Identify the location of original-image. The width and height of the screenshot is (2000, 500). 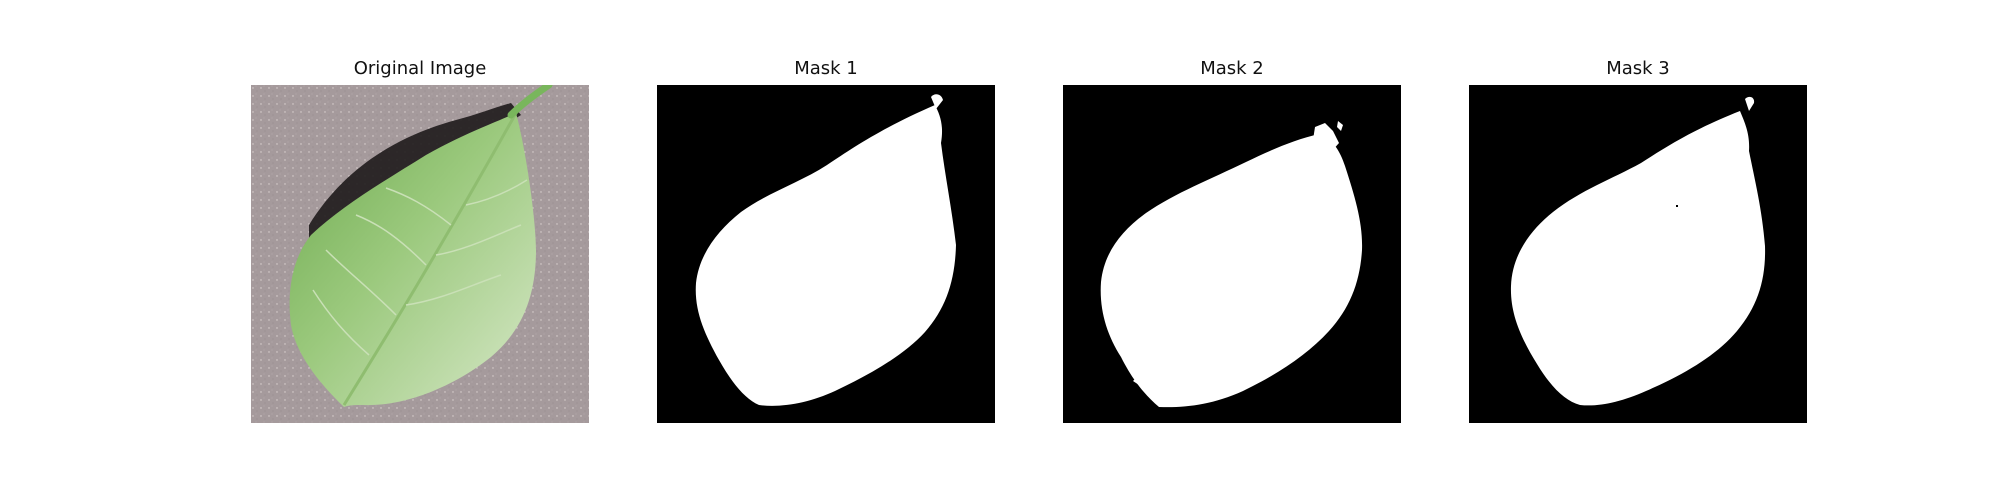
(420, 254).